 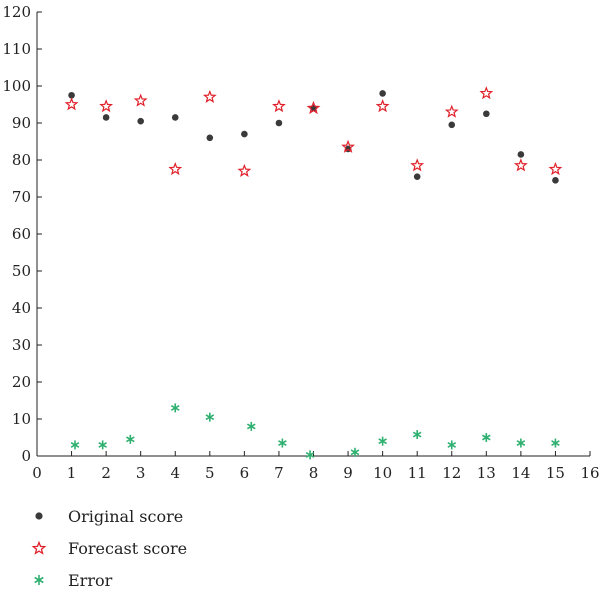 What do you see at coordinates (141, 473) in the screenshot?
I see `x-tick-label: 3` at bounding box center [141, 473].